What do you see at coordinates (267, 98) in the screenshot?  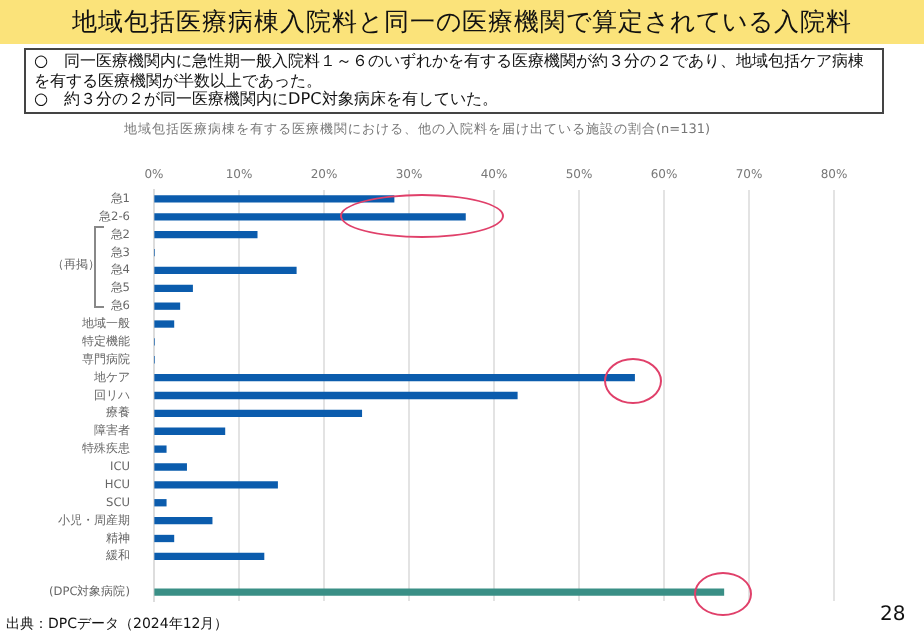 I see `text: ○ 約３分の２が同一医療機関内にDPC対象病床を有していた。` at bounding box center [267, 98].